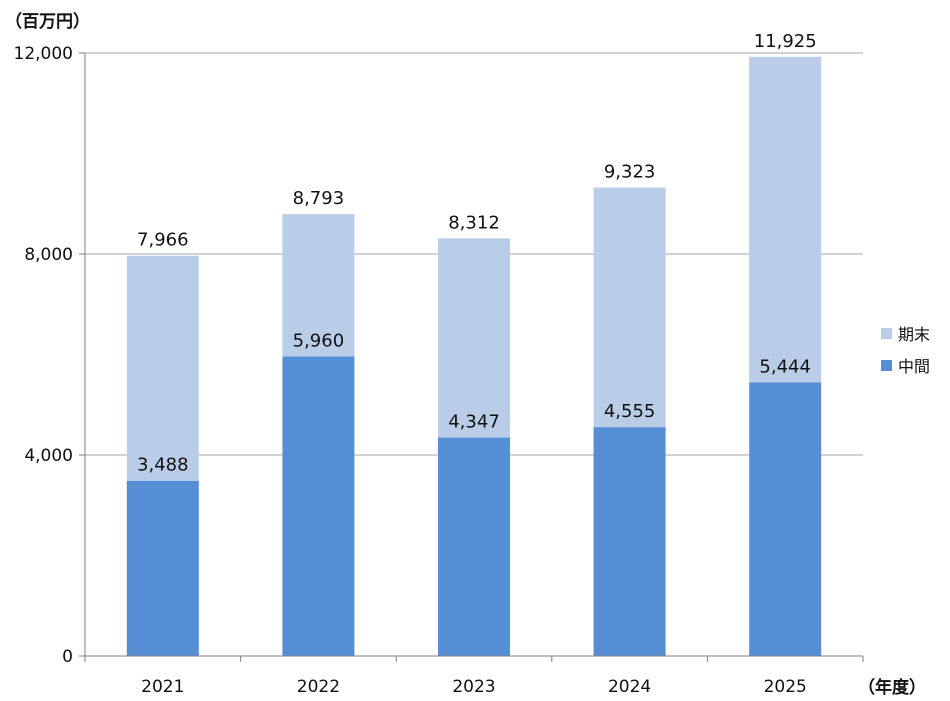 The image size is (950, 701). Describe the element at coordinates (48, 255) in the screenshot. I see `y-tick-label: 8,000` at that location.